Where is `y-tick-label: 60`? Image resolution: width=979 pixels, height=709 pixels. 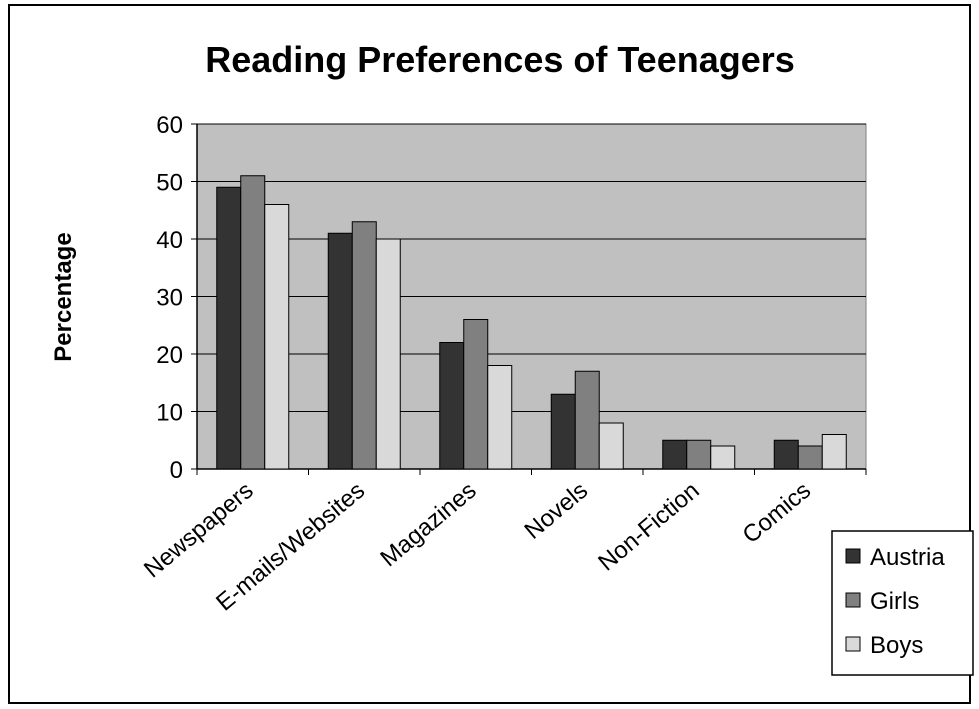
y-tick-label: 60 is located at coordinates (169, 125).